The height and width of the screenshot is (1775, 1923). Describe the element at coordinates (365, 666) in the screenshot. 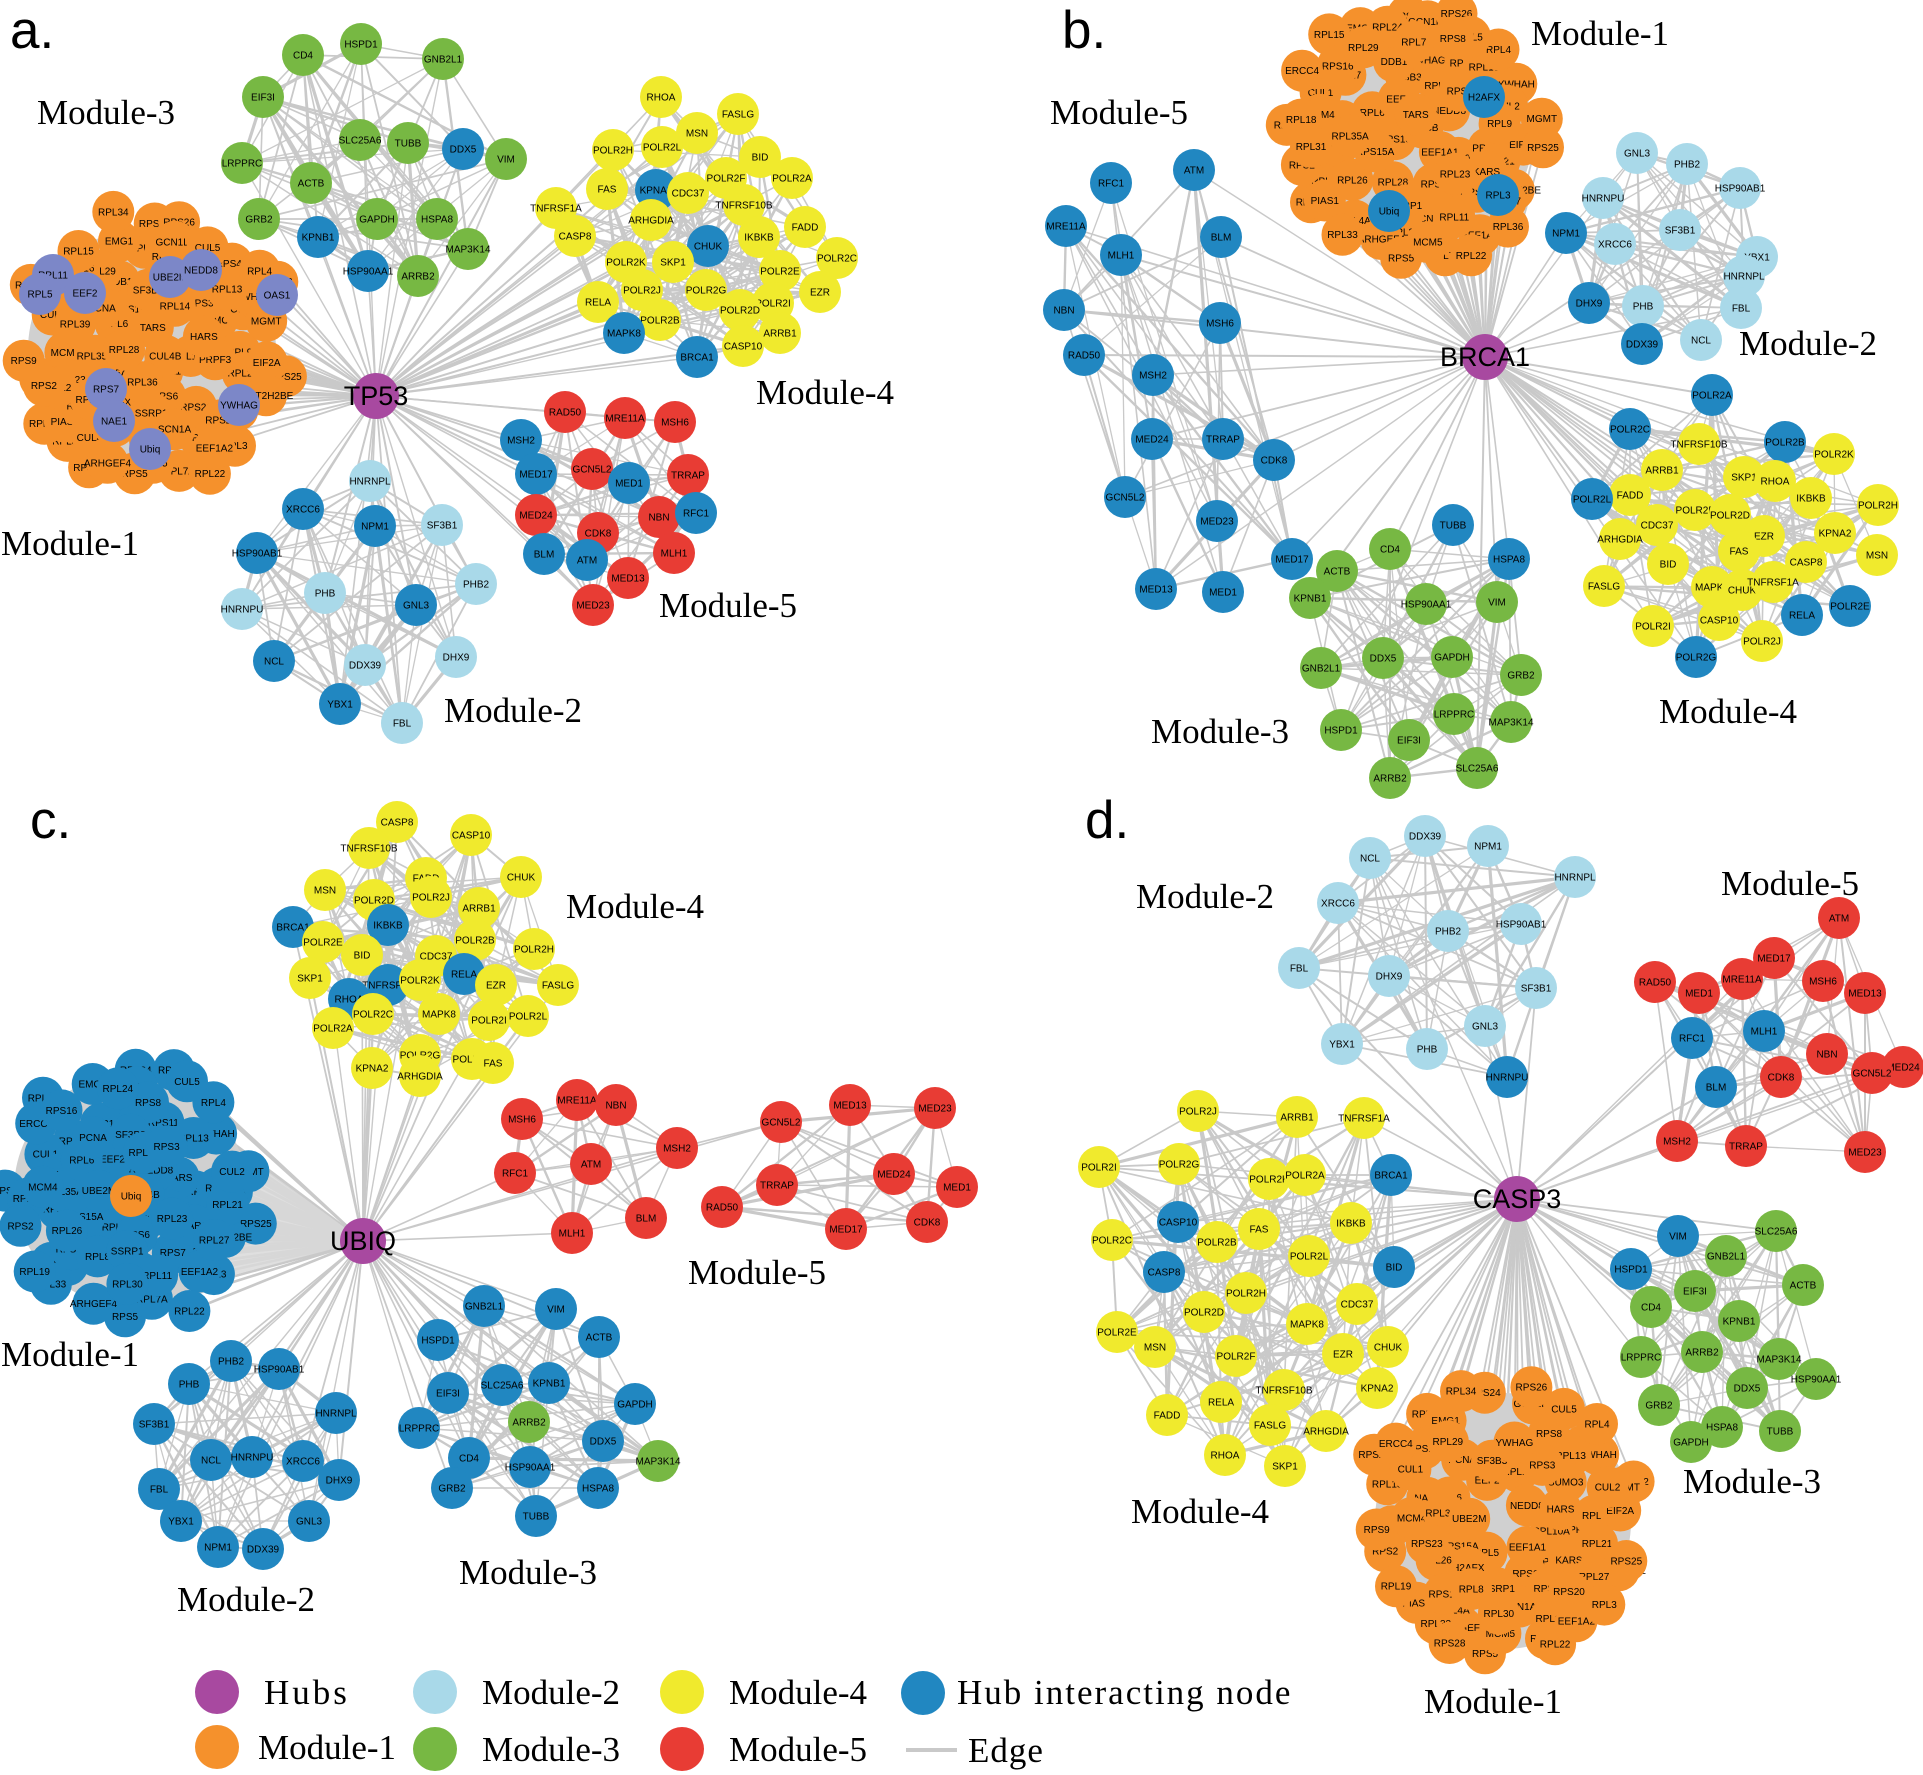

I see `svg-text: DDX39` at that location.